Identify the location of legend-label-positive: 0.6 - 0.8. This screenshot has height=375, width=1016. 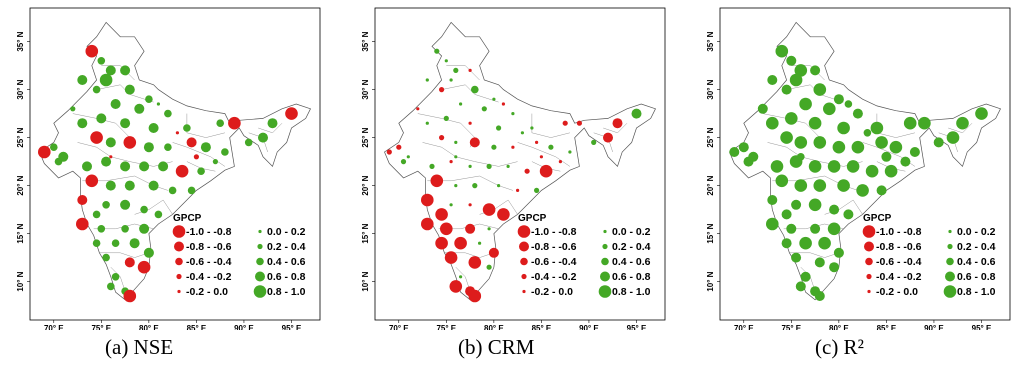
(631, 277).